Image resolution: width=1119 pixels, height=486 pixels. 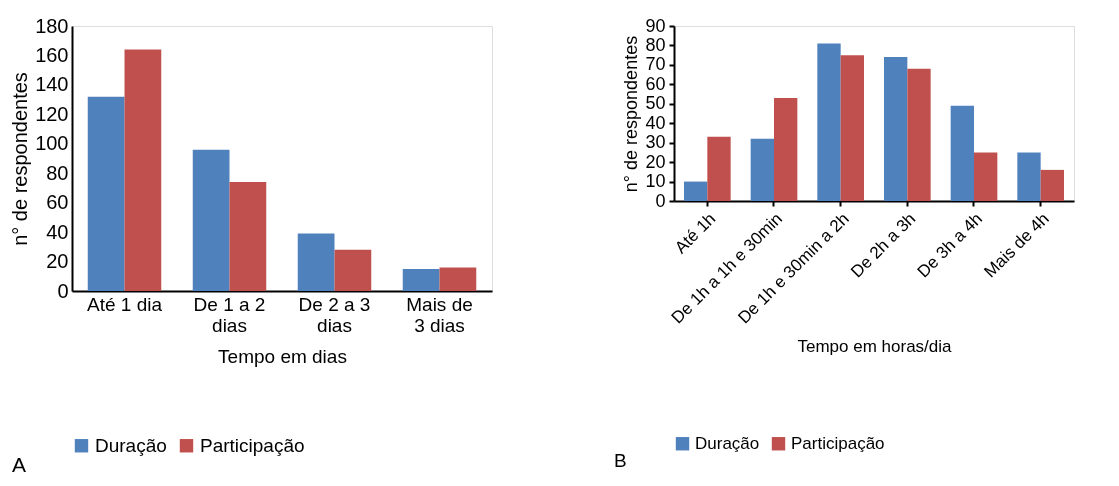 I want to click on y-tick-label: 90, so click(x=655, y=25).